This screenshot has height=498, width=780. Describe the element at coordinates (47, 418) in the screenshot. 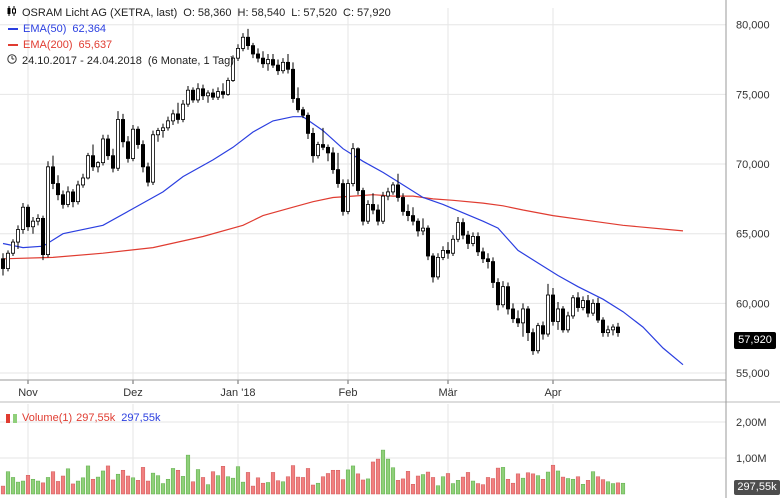

I see `volume-label: Volume(1)` at that location.